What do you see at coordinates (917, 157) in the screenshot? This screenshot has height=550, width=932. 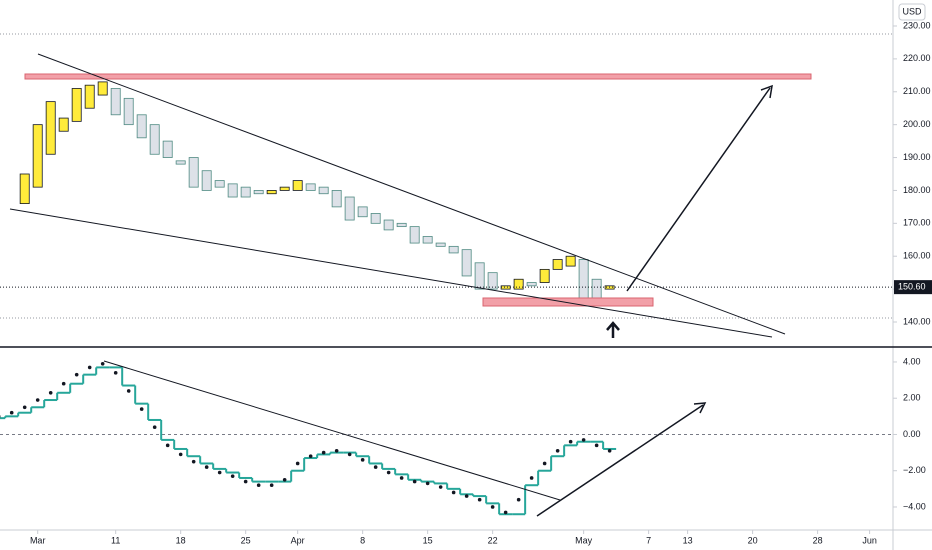 I see `y-tick-label: 190.00` at bounding box center [917, 157].